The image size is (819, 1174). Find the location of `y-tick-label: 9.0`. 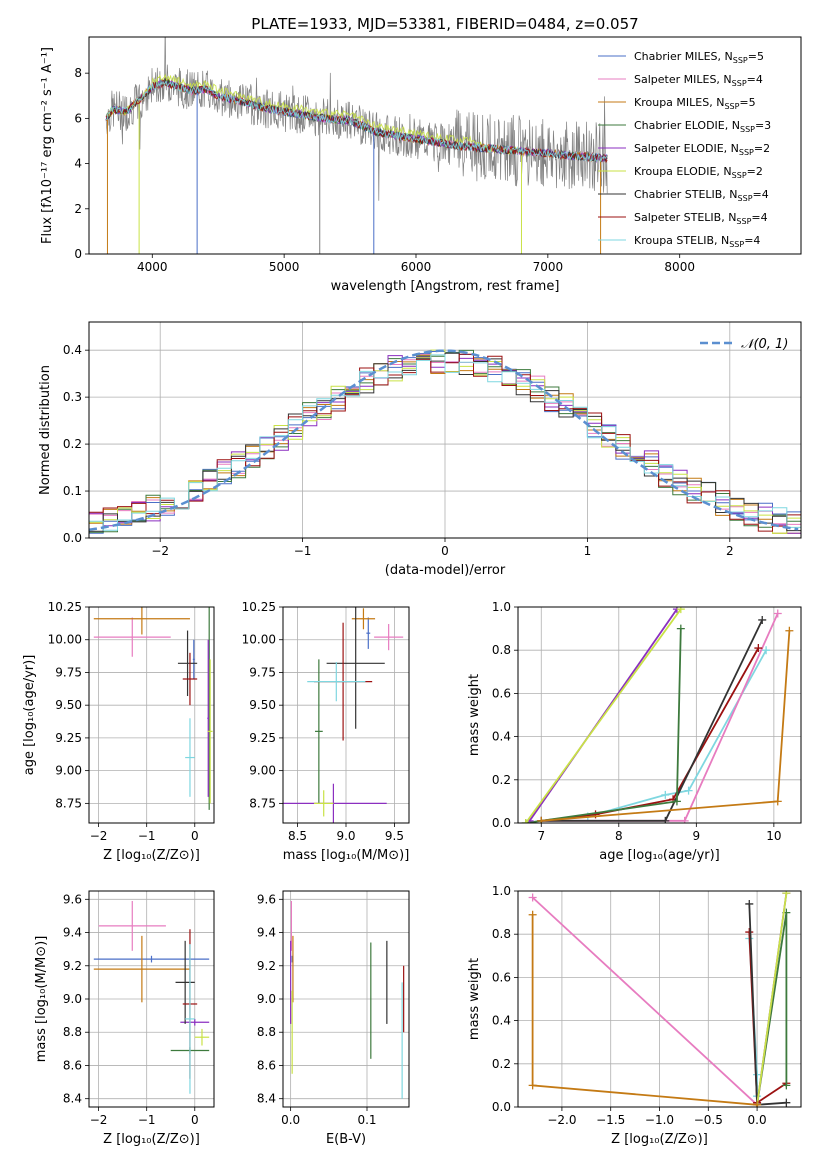

y-tick-label: 9.0 is located at coordinates (266, 999).